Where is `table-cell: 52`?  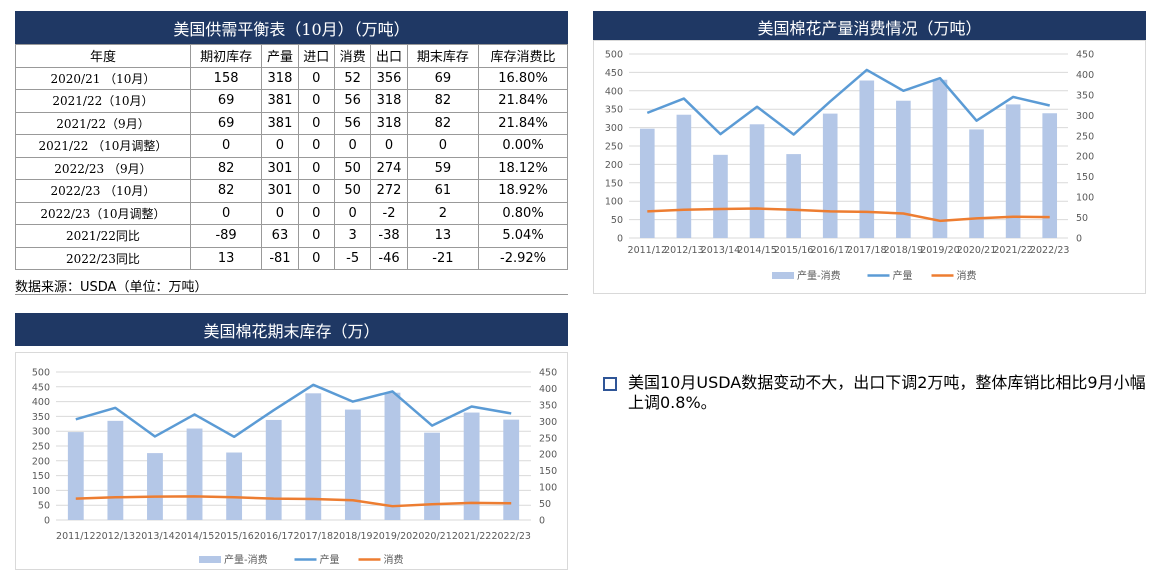 table-cell: 52 is located at coordinates (352, 78).